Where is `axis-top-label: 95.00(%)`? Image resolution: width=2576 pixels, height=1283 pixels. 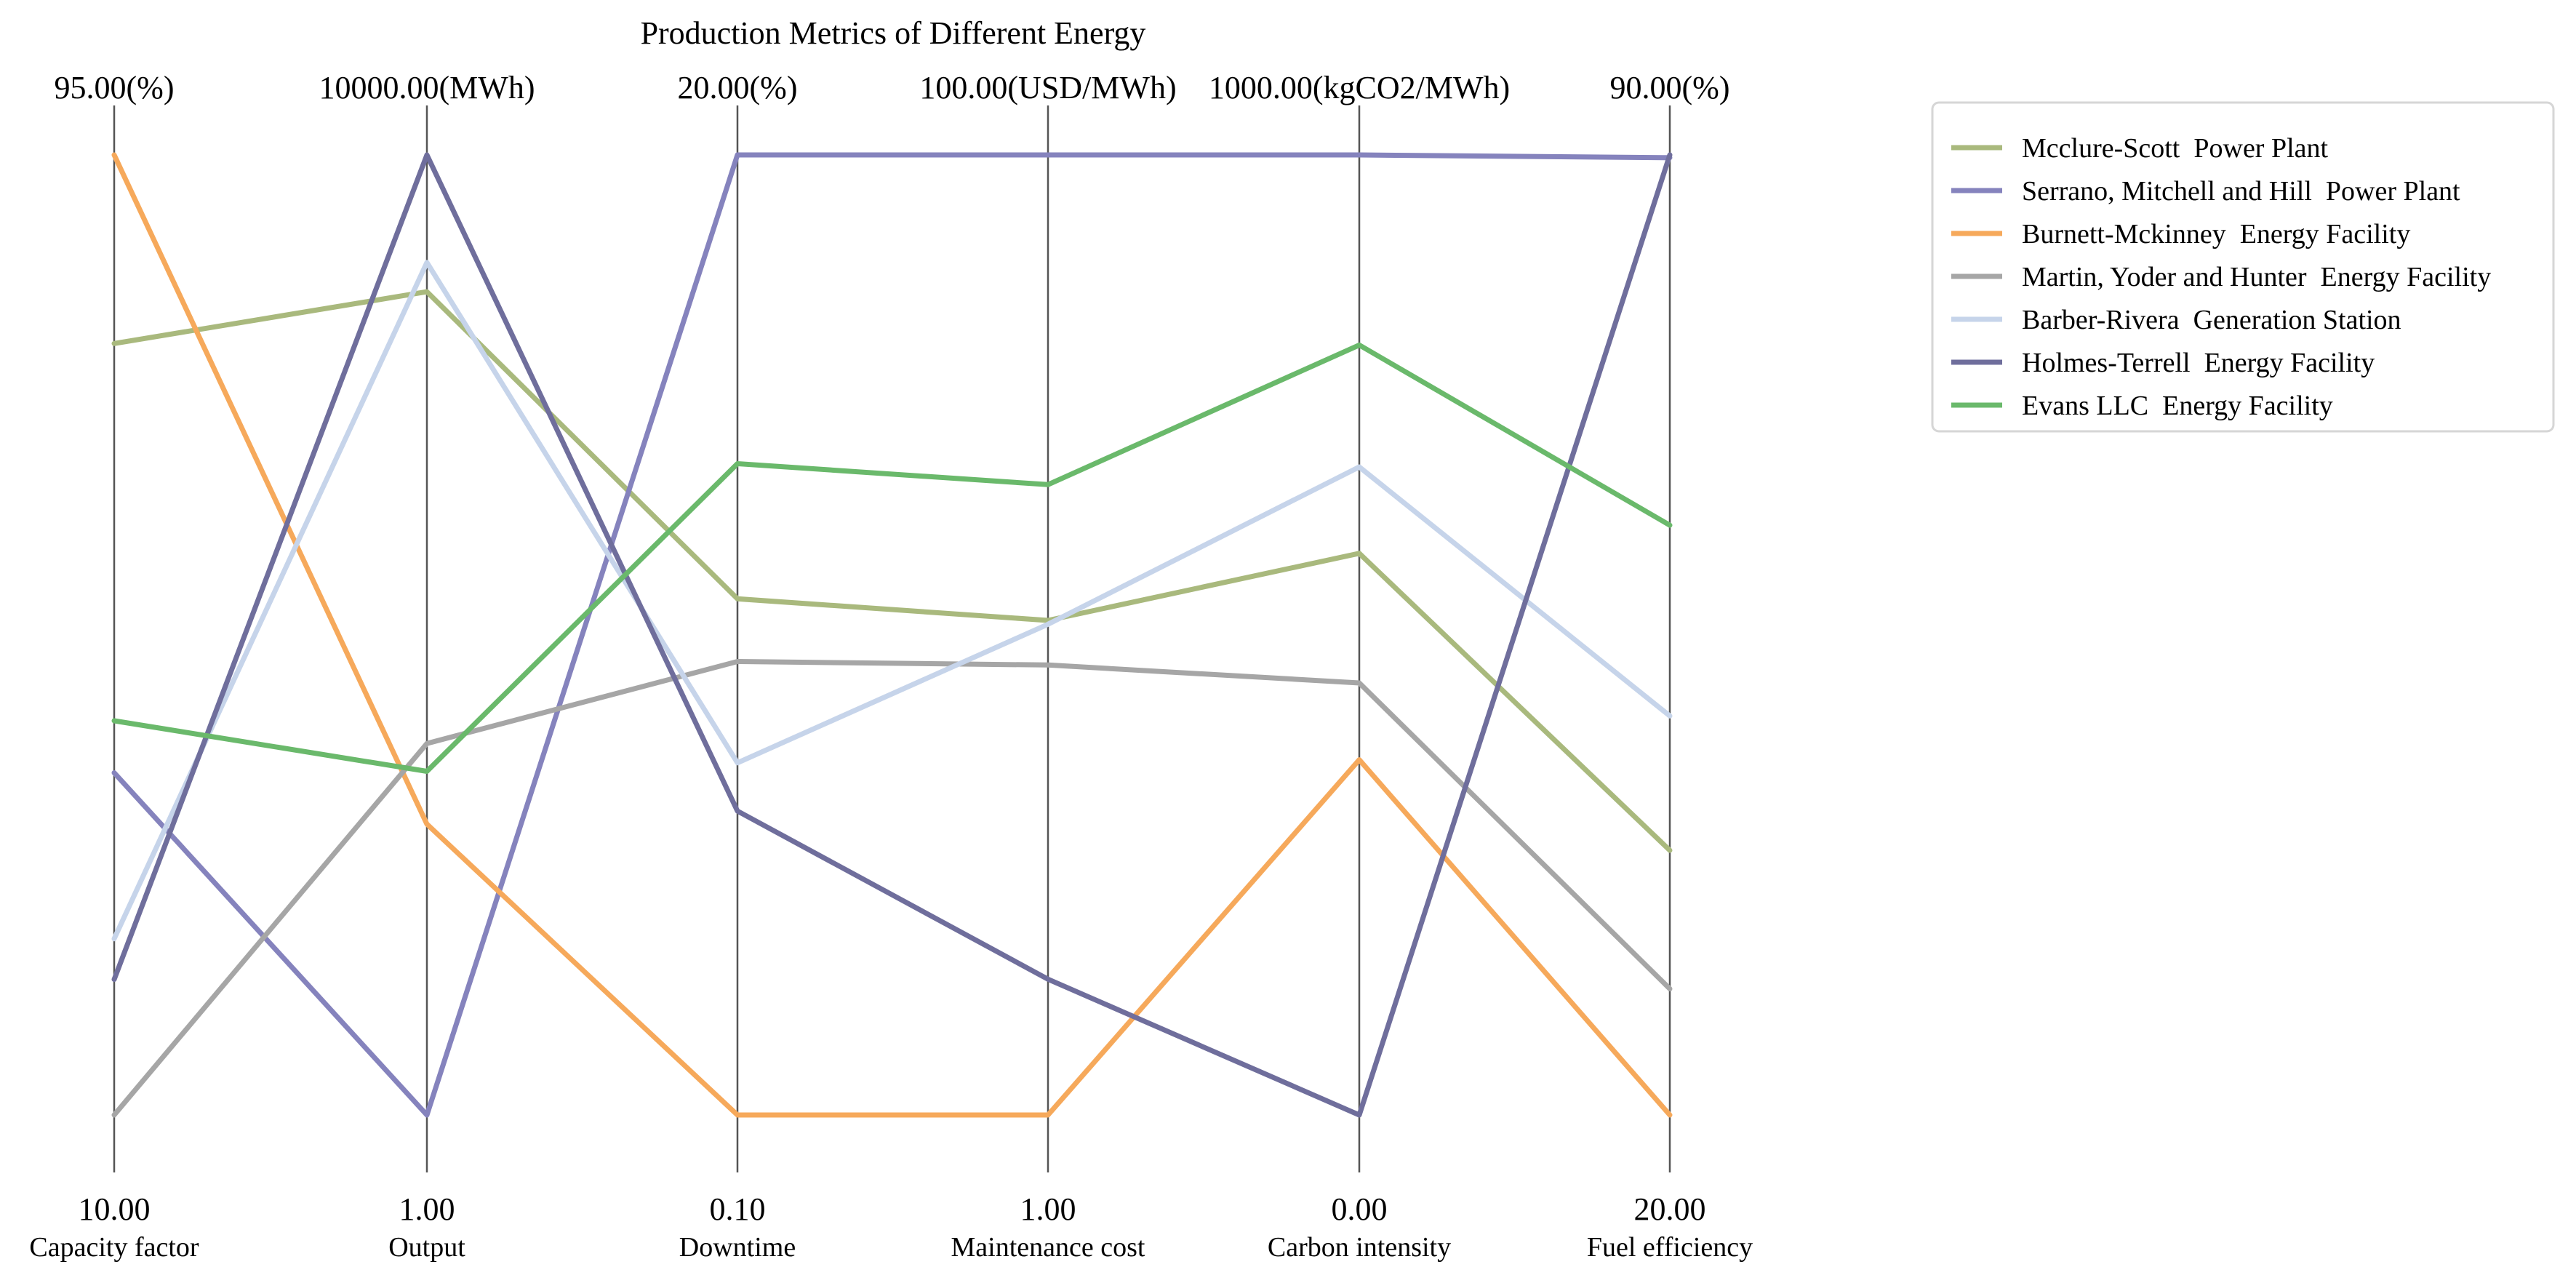 axis-top-label: 95.00(%) is located at coordinates (115, 87).